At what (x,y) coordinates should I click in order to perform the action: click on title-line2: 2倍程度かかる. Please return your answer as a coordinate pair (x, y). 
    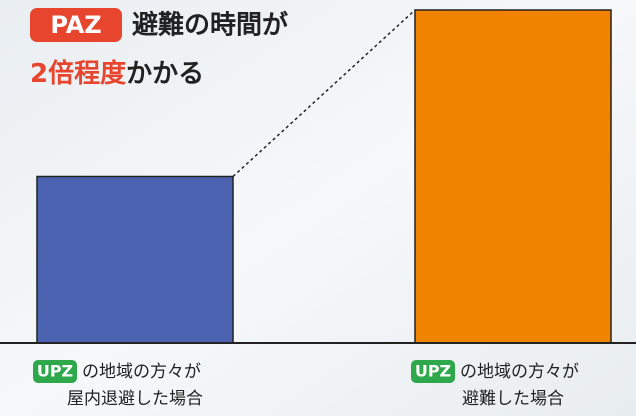
    Looking at the image, I should click on (117, 73).